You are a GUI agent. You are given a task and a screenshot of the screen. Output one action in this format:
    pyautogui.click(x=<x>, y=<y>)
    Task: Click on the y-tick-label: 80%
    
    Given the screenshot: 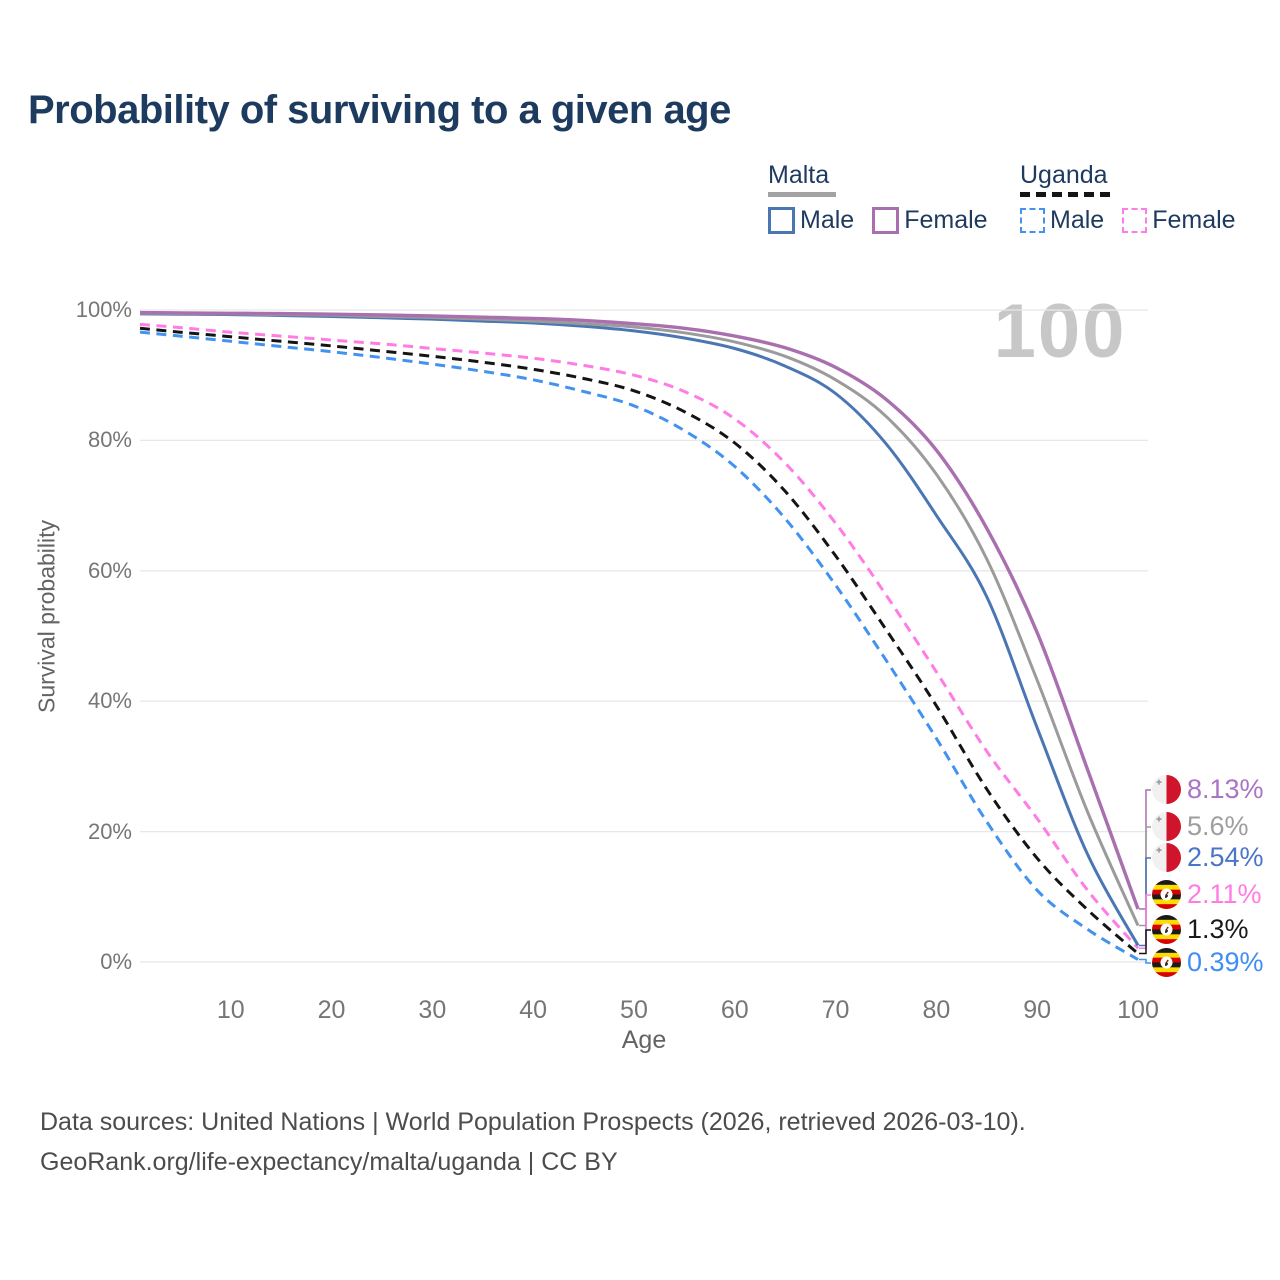 What is the action you would take?
    pyautogui.click(x=109, y=440)
    